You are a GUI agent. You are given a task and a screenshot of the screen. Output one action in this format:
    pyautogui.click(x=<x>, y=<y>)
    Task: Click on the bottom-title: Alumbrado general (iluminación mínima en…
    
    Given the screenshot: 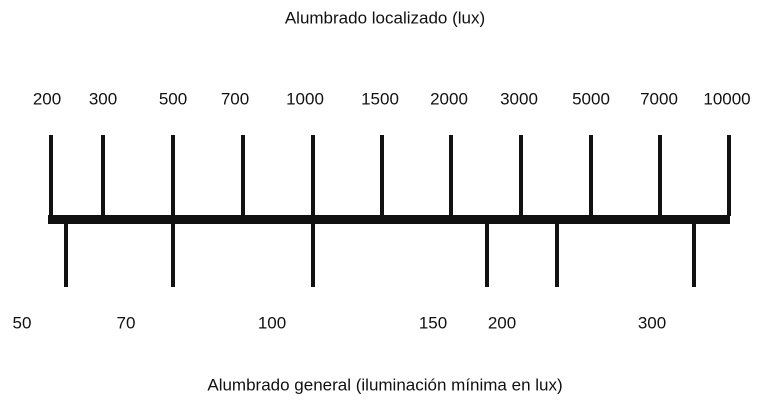 What is the action you would take?
    pyautogui.click(x=384, y=384)
    